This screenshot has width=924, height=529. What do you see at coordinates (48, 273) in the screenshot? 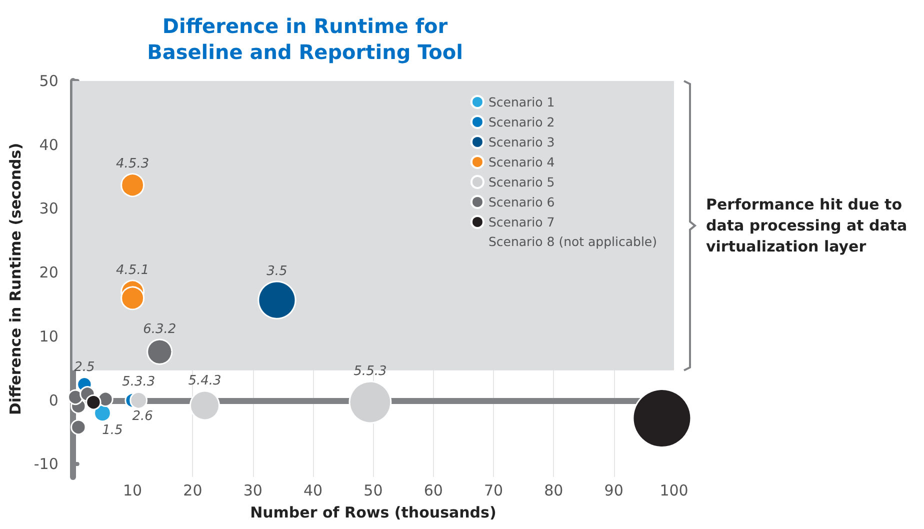
I see `y-tick-label: 20` at bounding box center [48, 273].